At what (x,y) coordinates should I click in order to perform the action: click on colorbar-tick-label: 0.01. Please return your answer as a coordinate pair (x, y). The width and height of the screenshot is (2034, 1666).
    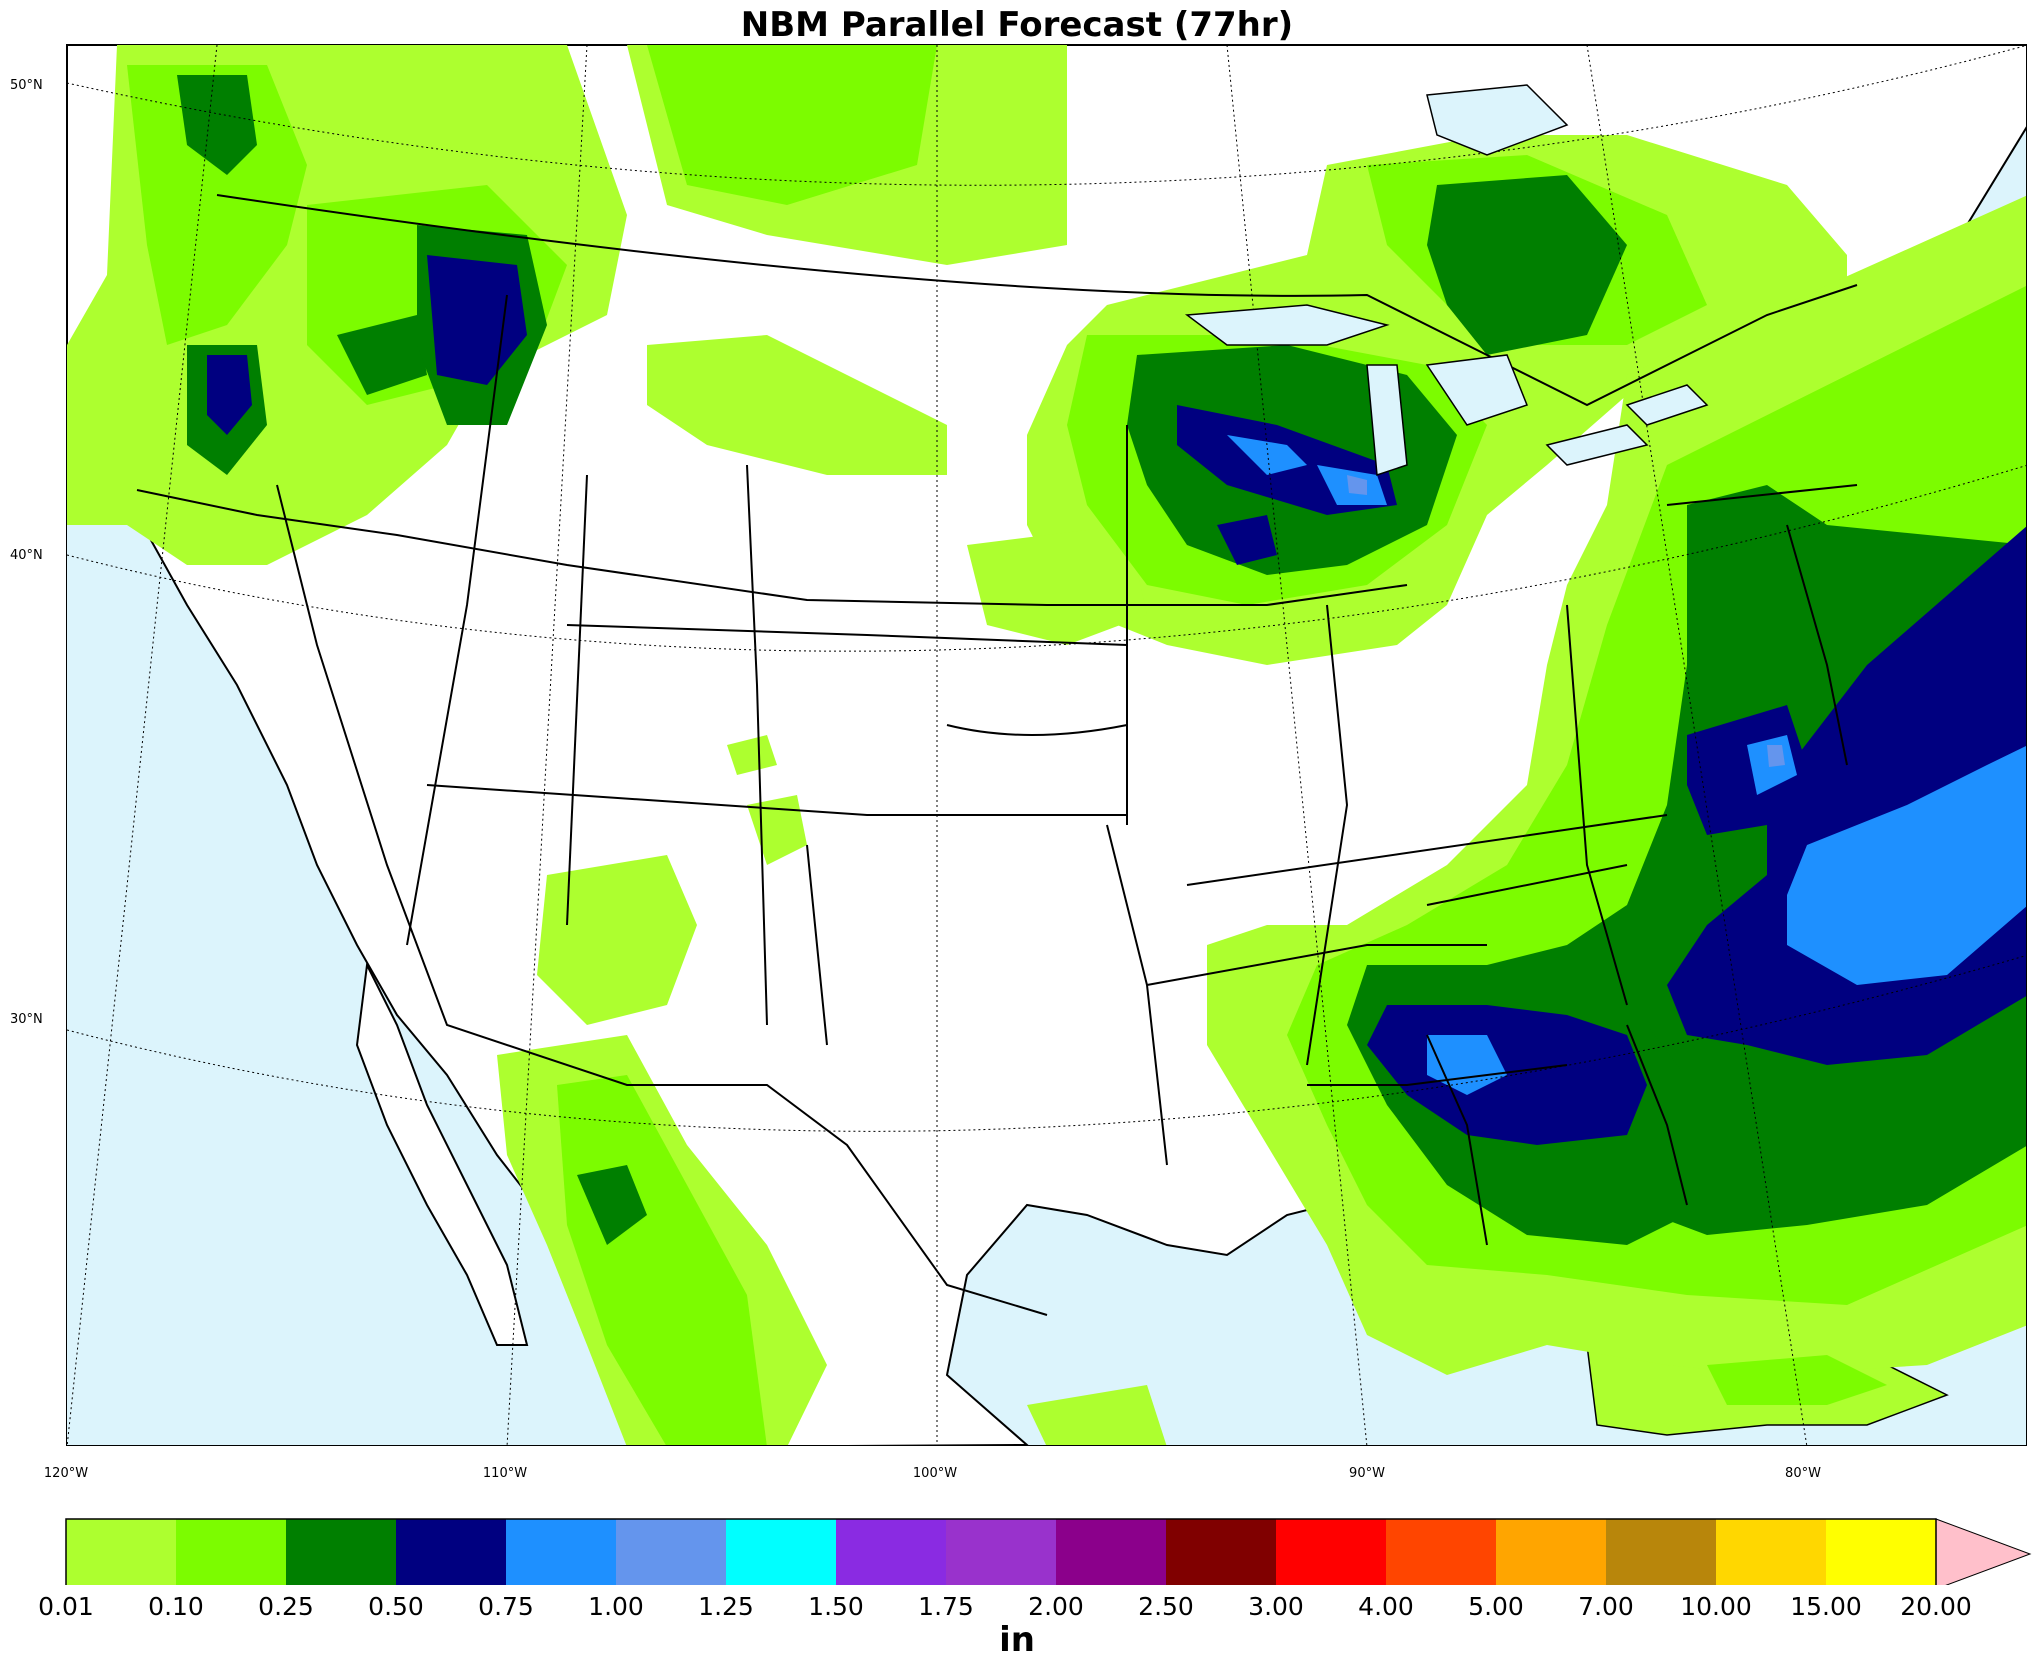
    Looking at the image, I should click on (66, 1606).